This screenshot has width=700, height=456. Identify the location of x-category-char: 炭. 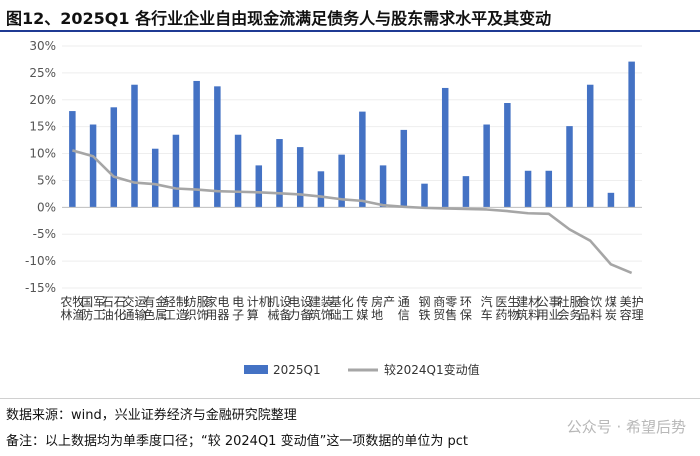
(611, 315).